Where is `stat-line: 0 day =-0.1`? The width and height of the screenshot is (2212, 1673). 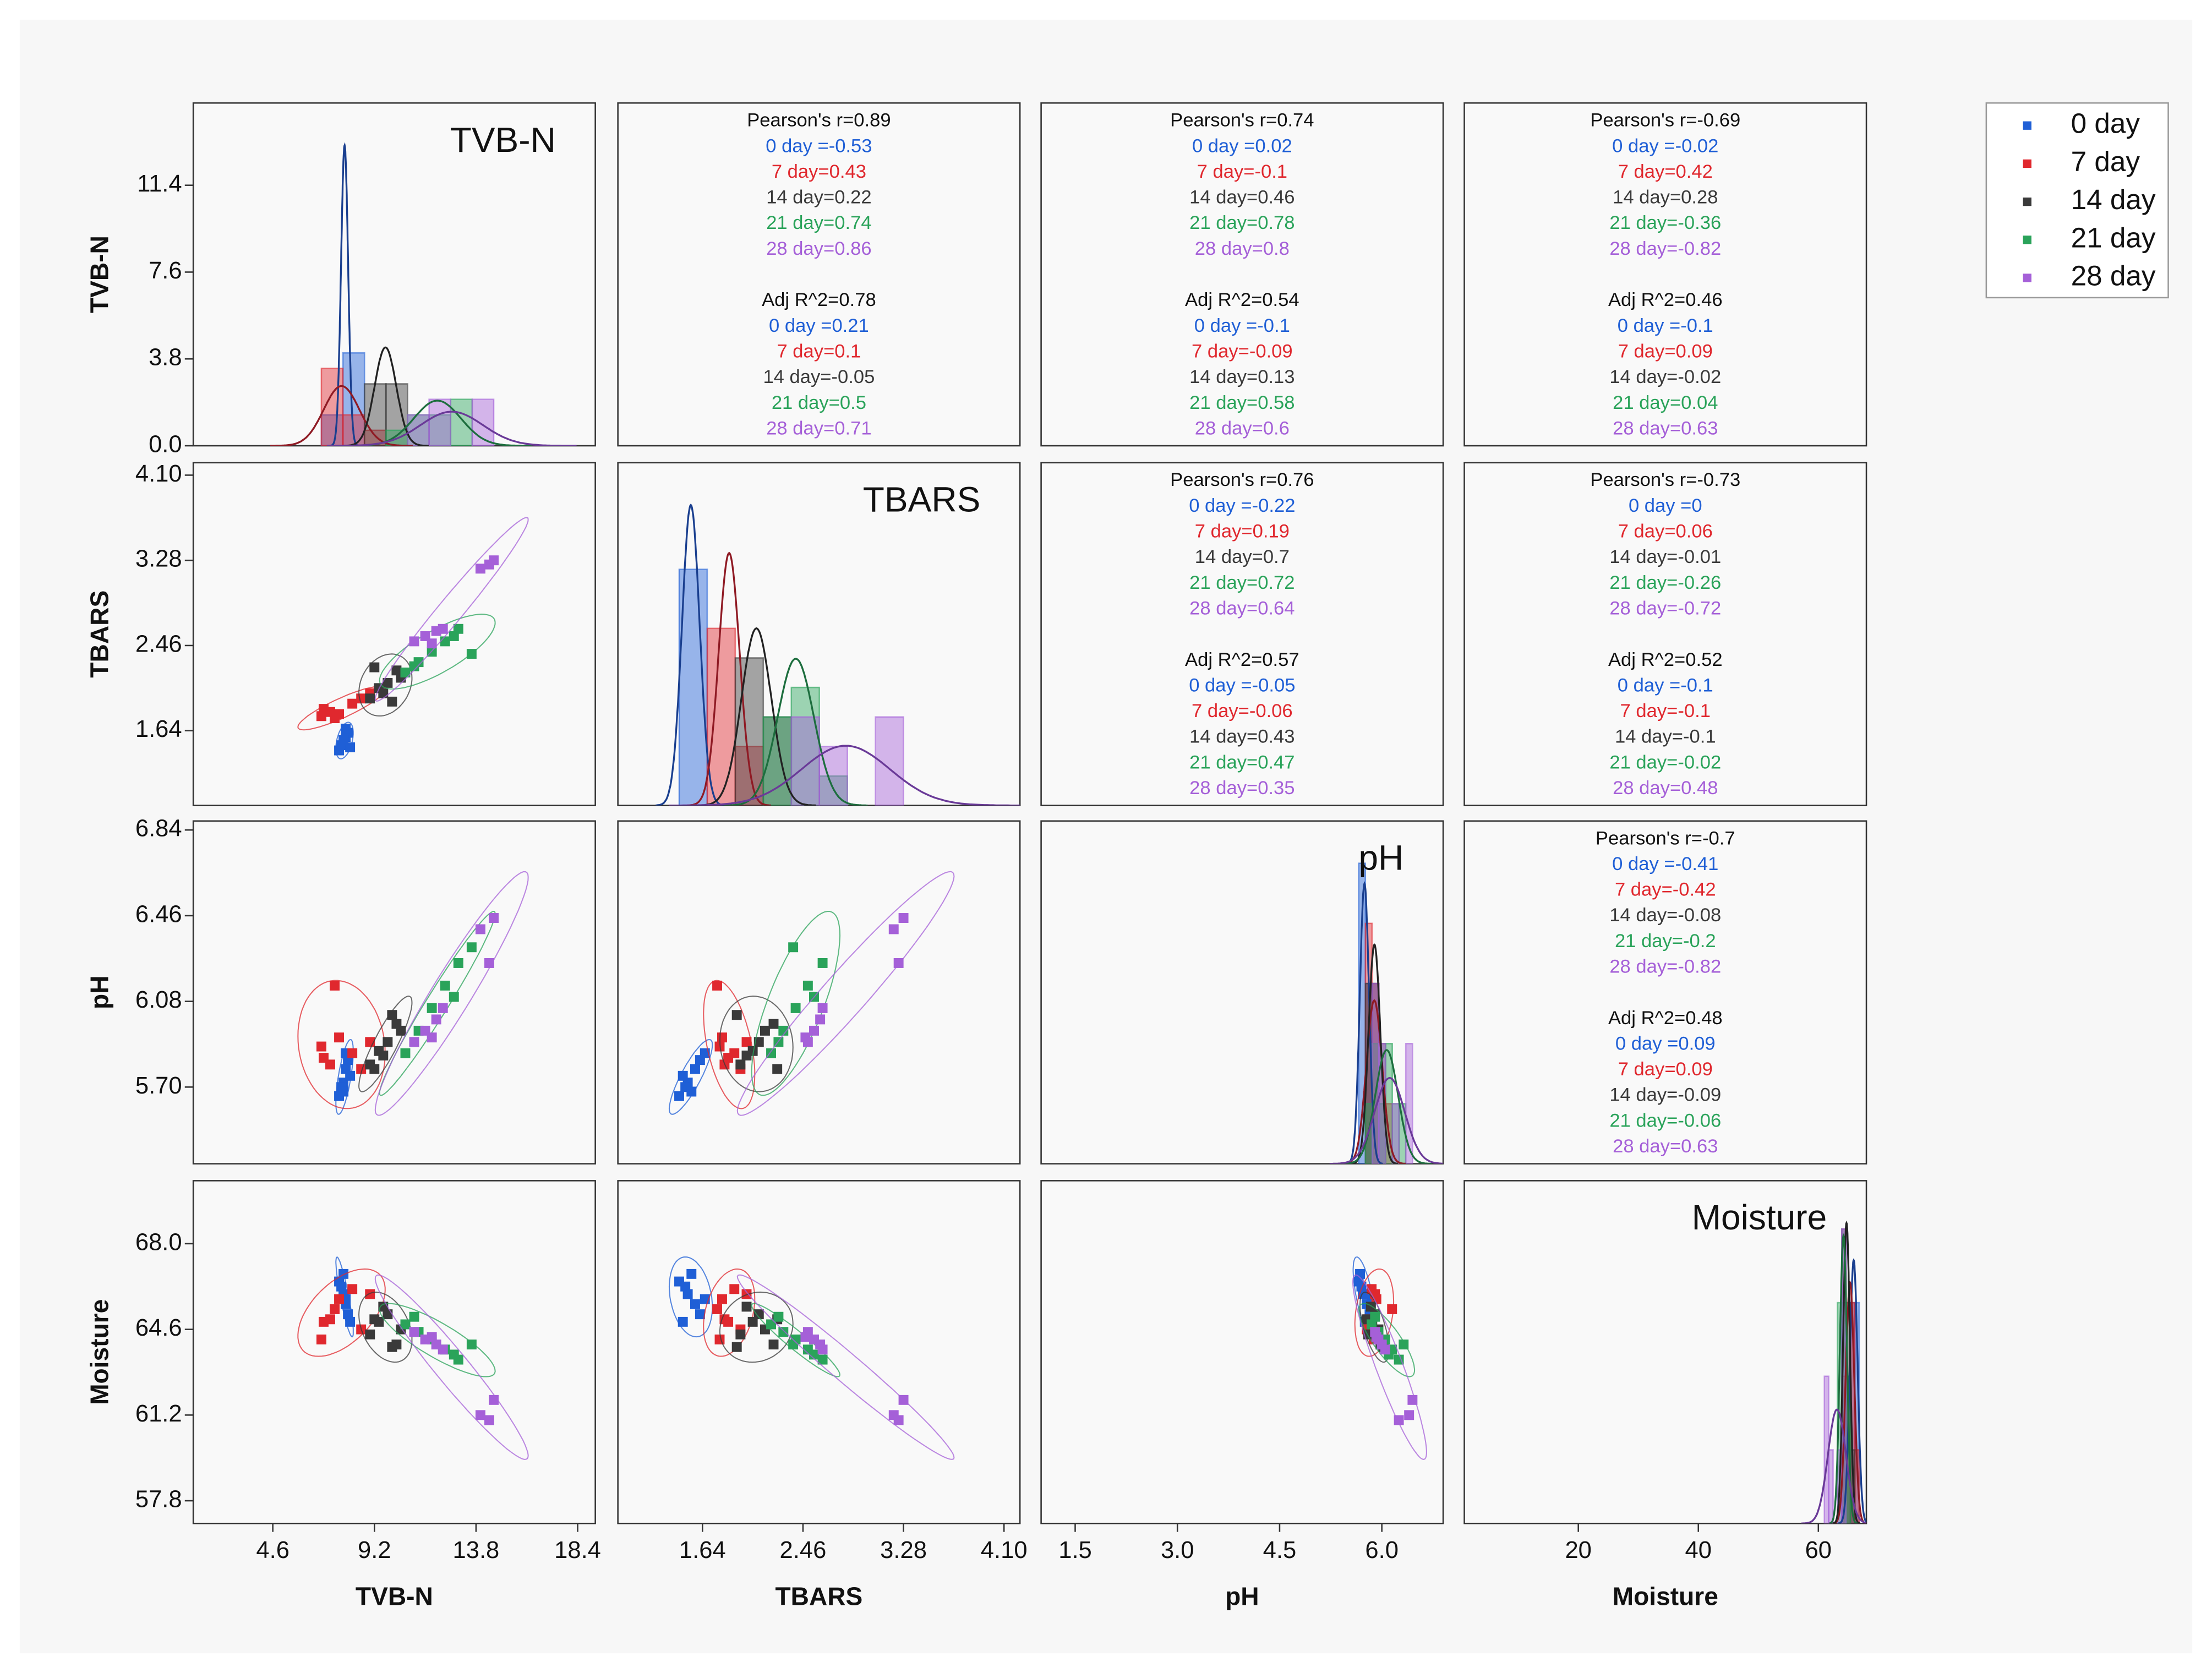 stat-line: 0 day =-0.1 is located at coordinates (1666, 325).